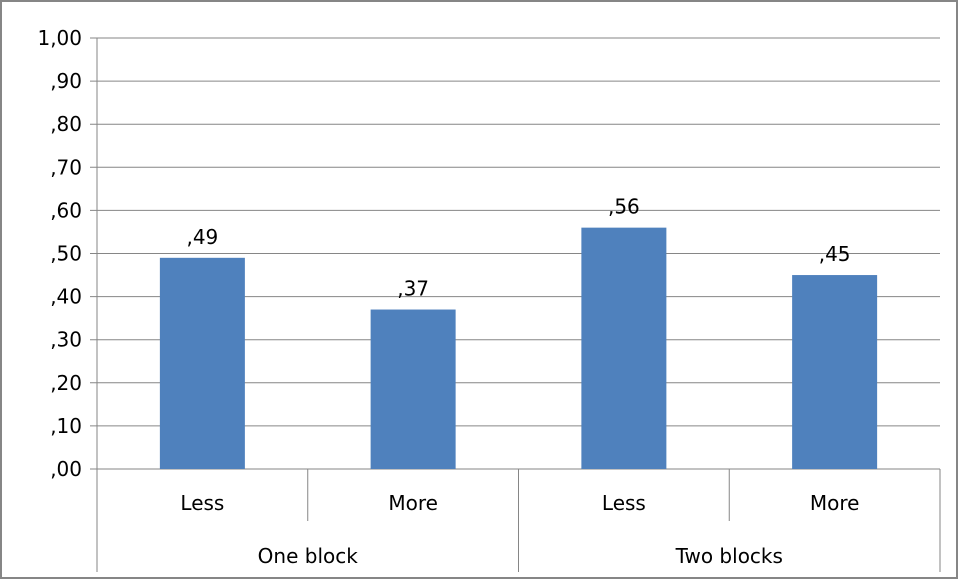 Image resolution: width=960 pixels, height=581 pixels. Describe the element at coordinates (66, 210) in the screenshot. I see `y-tick-label: ,60` at that location.